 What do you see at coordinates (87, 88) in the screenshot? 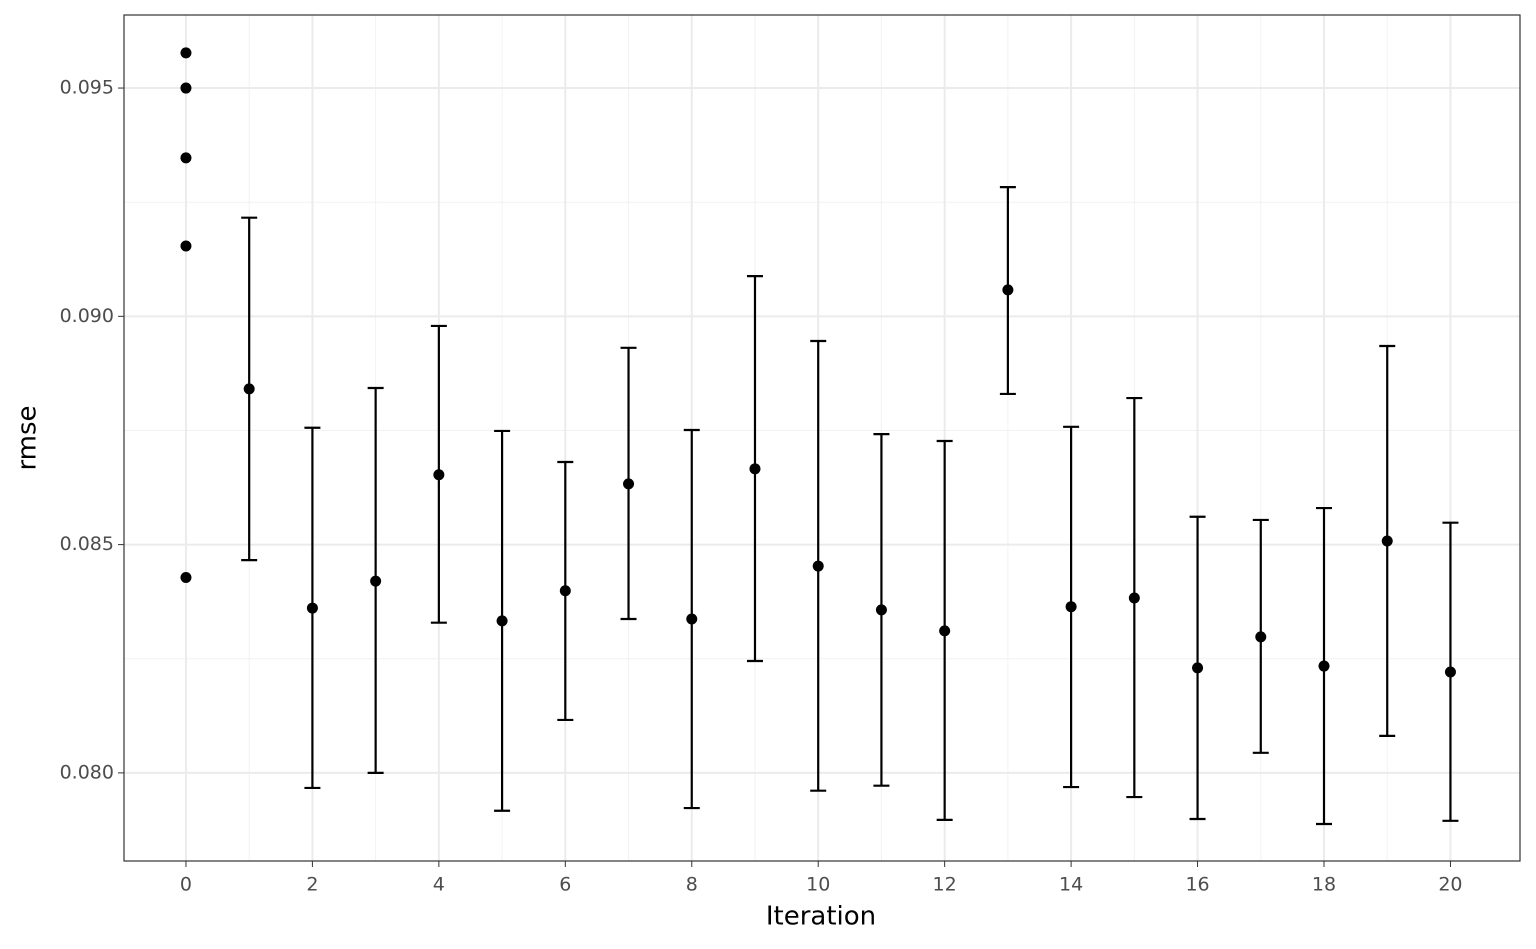
I see `y-tick-label: 0.095` at bounding box center [87, 88].